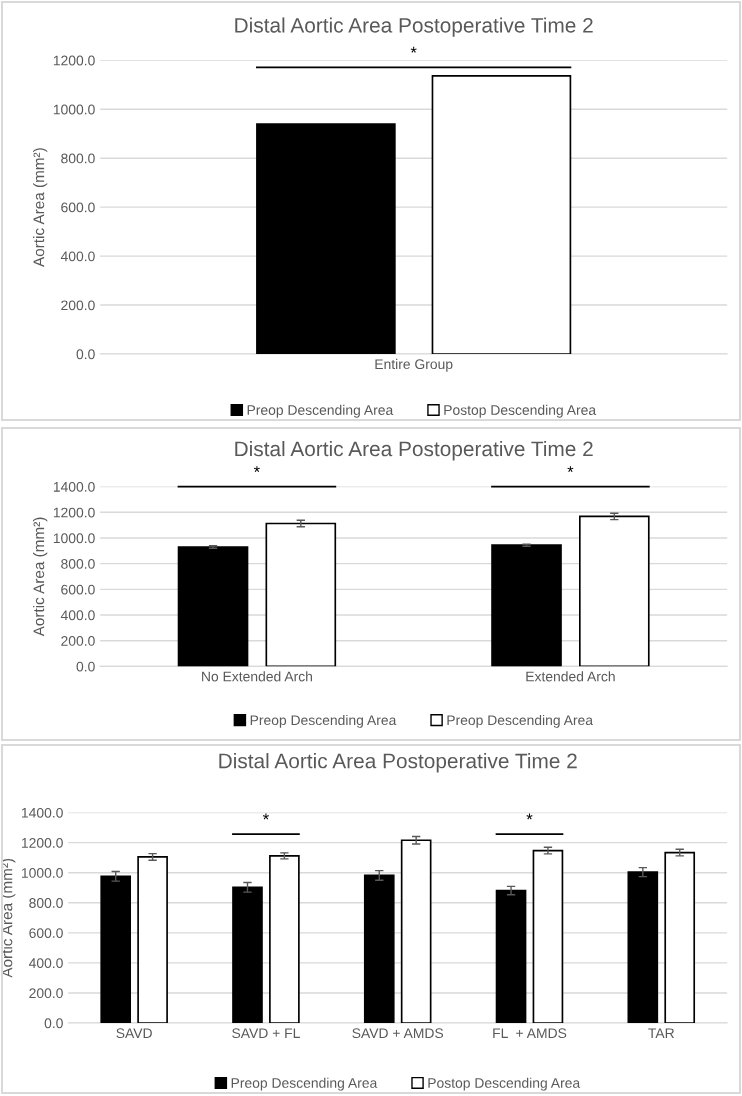 The height and width of the screenshot is (1096, 742). Describe the element at coordinates (530, 1033) in the screenshot. I see `x-tick-label: FL + AMDS` at that location.